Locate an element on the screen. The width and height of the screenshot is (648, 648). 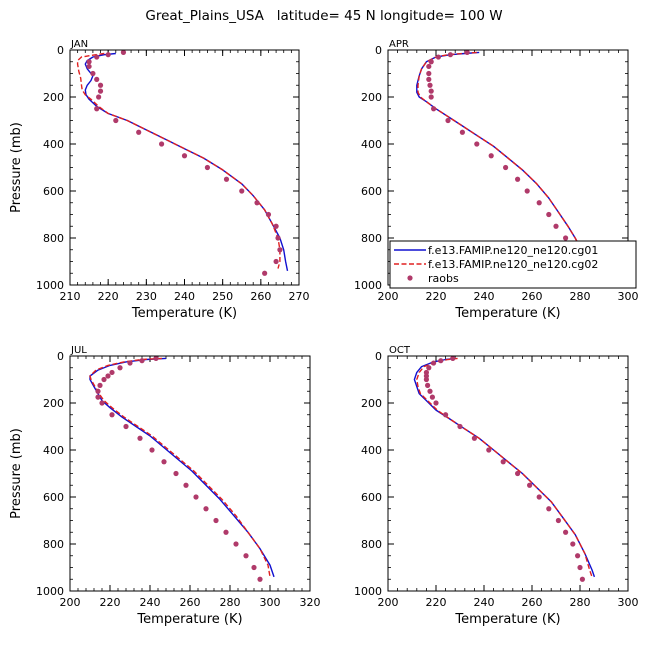
x-tick-label: 210 is located at coordinates (70, 296).